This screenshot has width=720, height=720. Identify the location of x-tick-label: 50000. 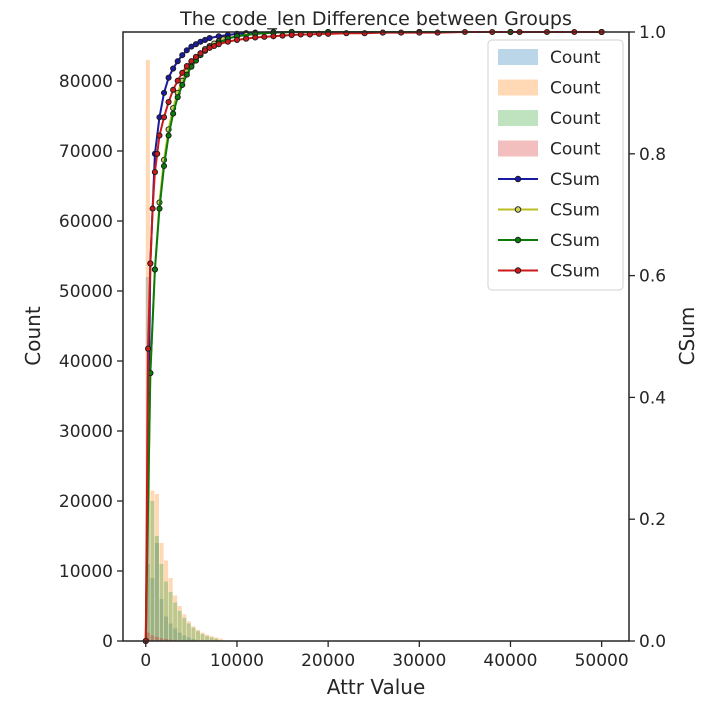
(602, 661).